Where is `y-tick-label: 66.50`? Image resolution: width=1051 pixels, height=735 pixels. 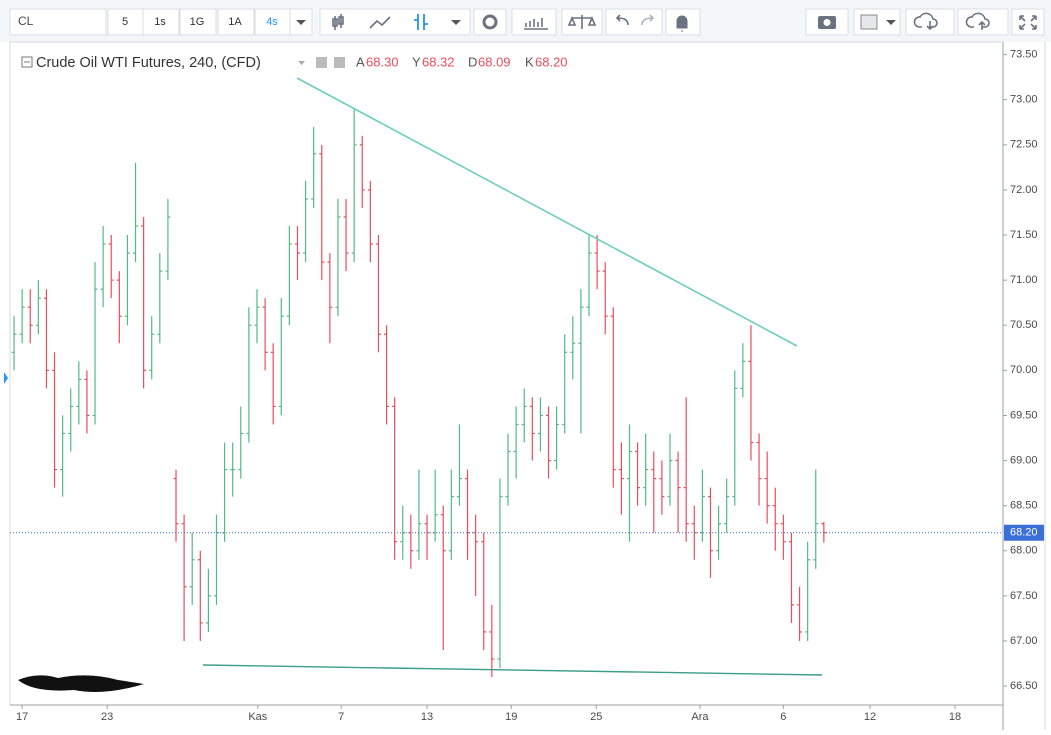
y-tick-label: 66.50 is located at coordinates (1024, 686).